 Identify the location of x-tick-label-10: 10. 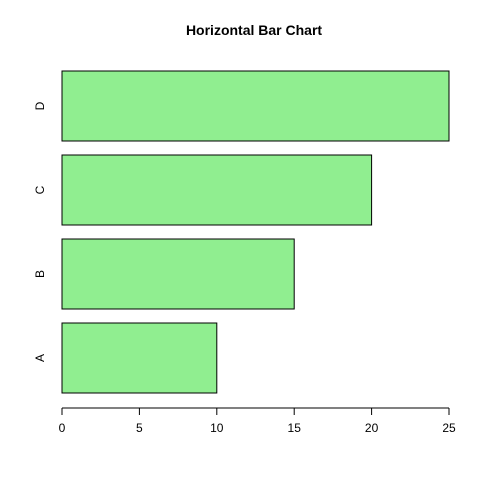
(217, 428).